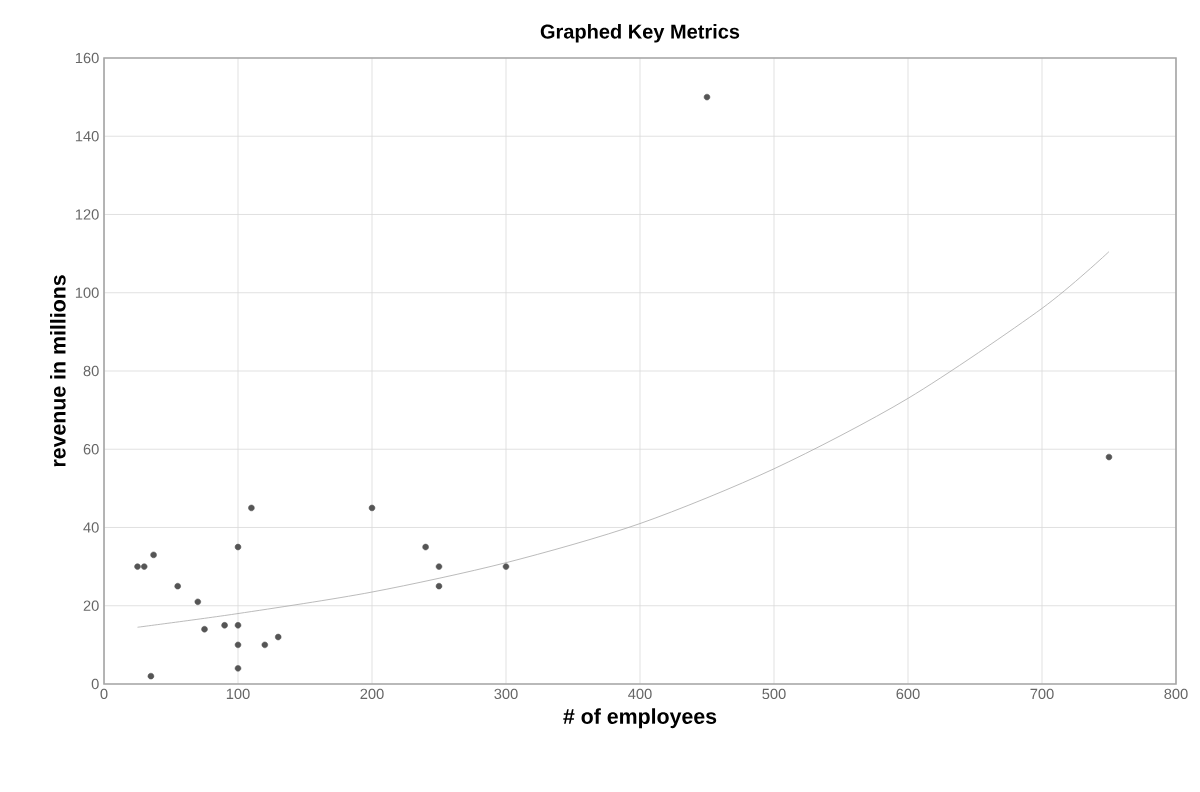 The height and width of the screenshot is (792, 1200). I want to click on y-tick-label: 60, so click(91, 449).